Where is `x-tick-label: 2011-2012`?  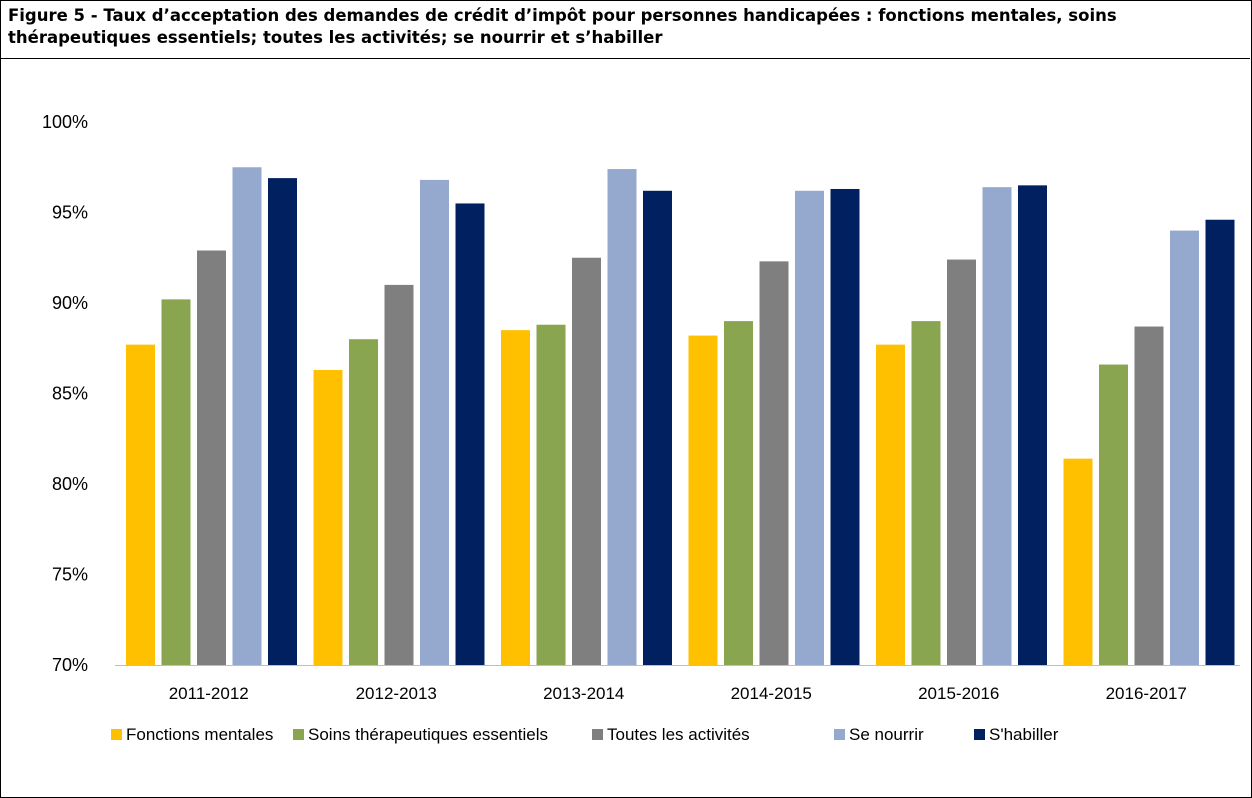 x-tick-label: 2011-2012 is located at coordinates (209, 693).